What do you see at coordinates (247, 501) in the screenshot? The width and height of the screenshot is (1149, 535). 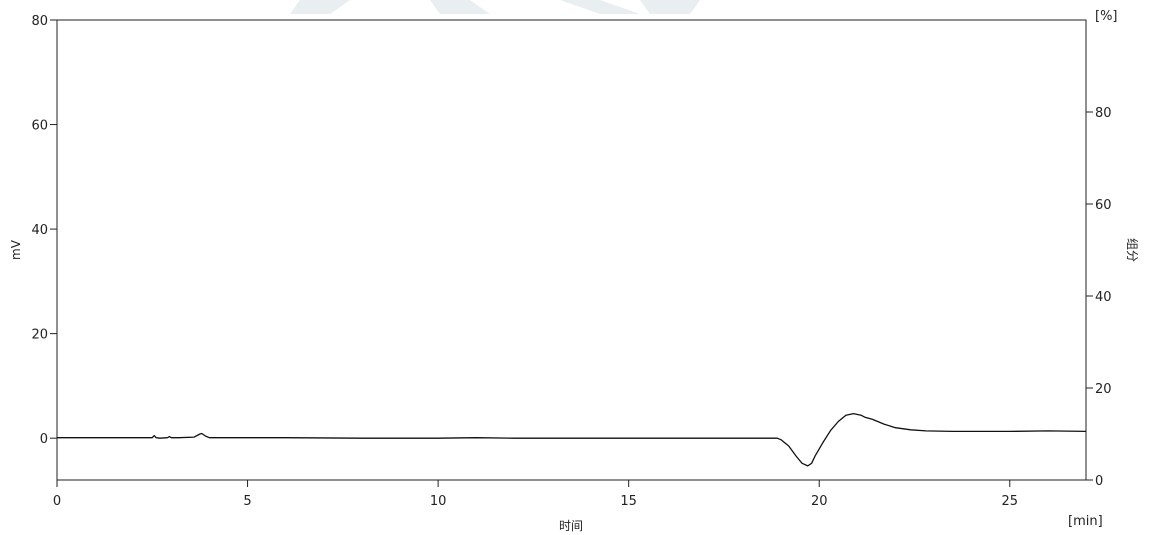 I see `x-tick-label: 5` at bounding box center [247, 501].